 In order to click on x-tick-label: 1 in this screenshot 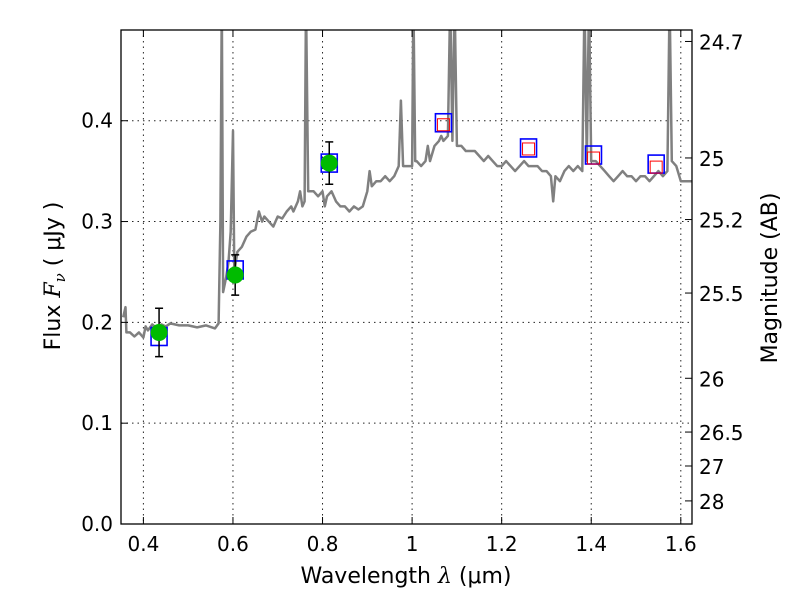, I will do `click(412, 544)`.